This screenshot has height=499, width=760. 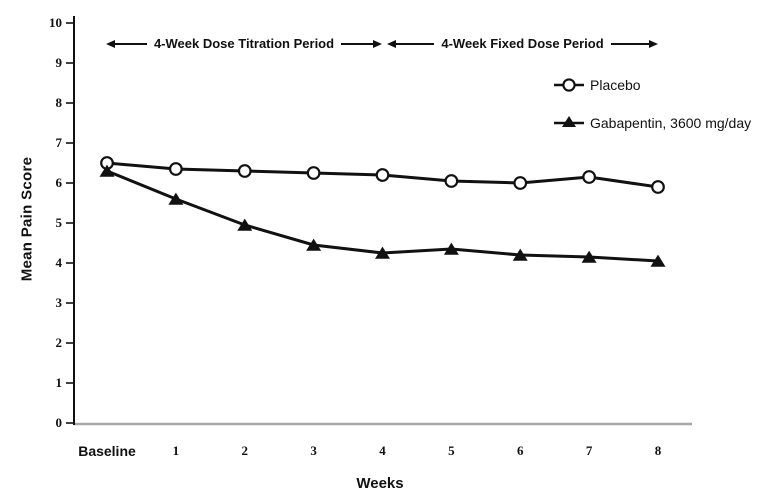 What do you see at coordinates (589, 450) in the screenshot?
I see `x-tick-label-7: 7` at bounding box center [589, 450].